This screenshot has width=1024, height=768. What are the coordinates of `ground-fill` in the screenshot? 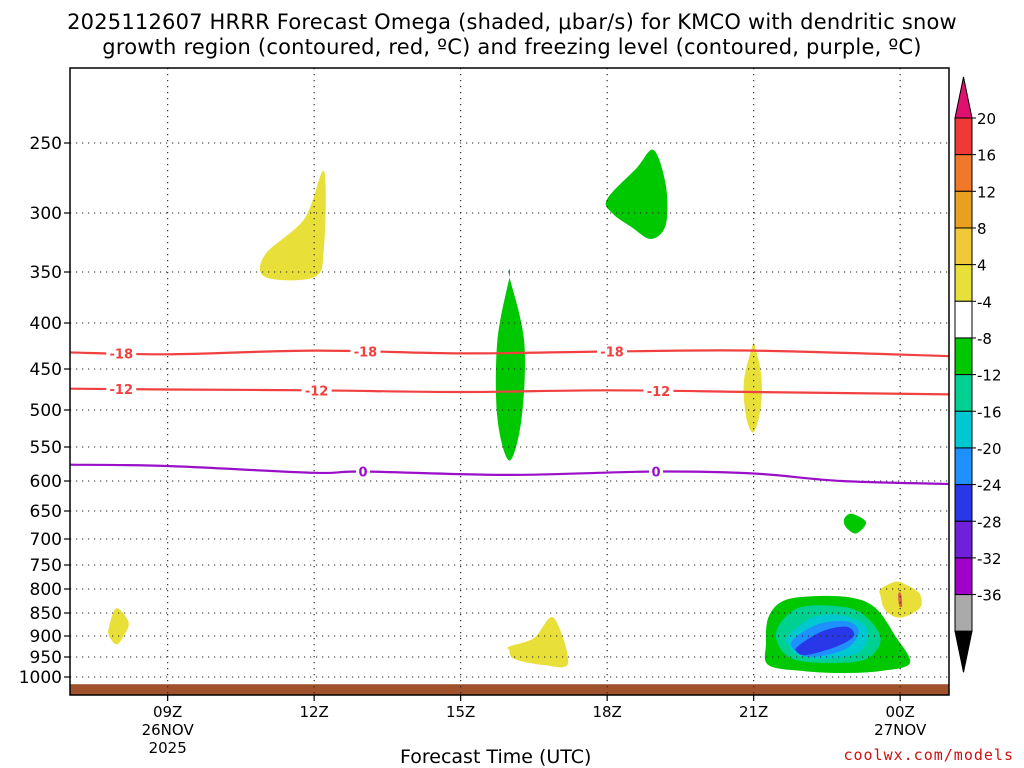 It's located at (509, 689).